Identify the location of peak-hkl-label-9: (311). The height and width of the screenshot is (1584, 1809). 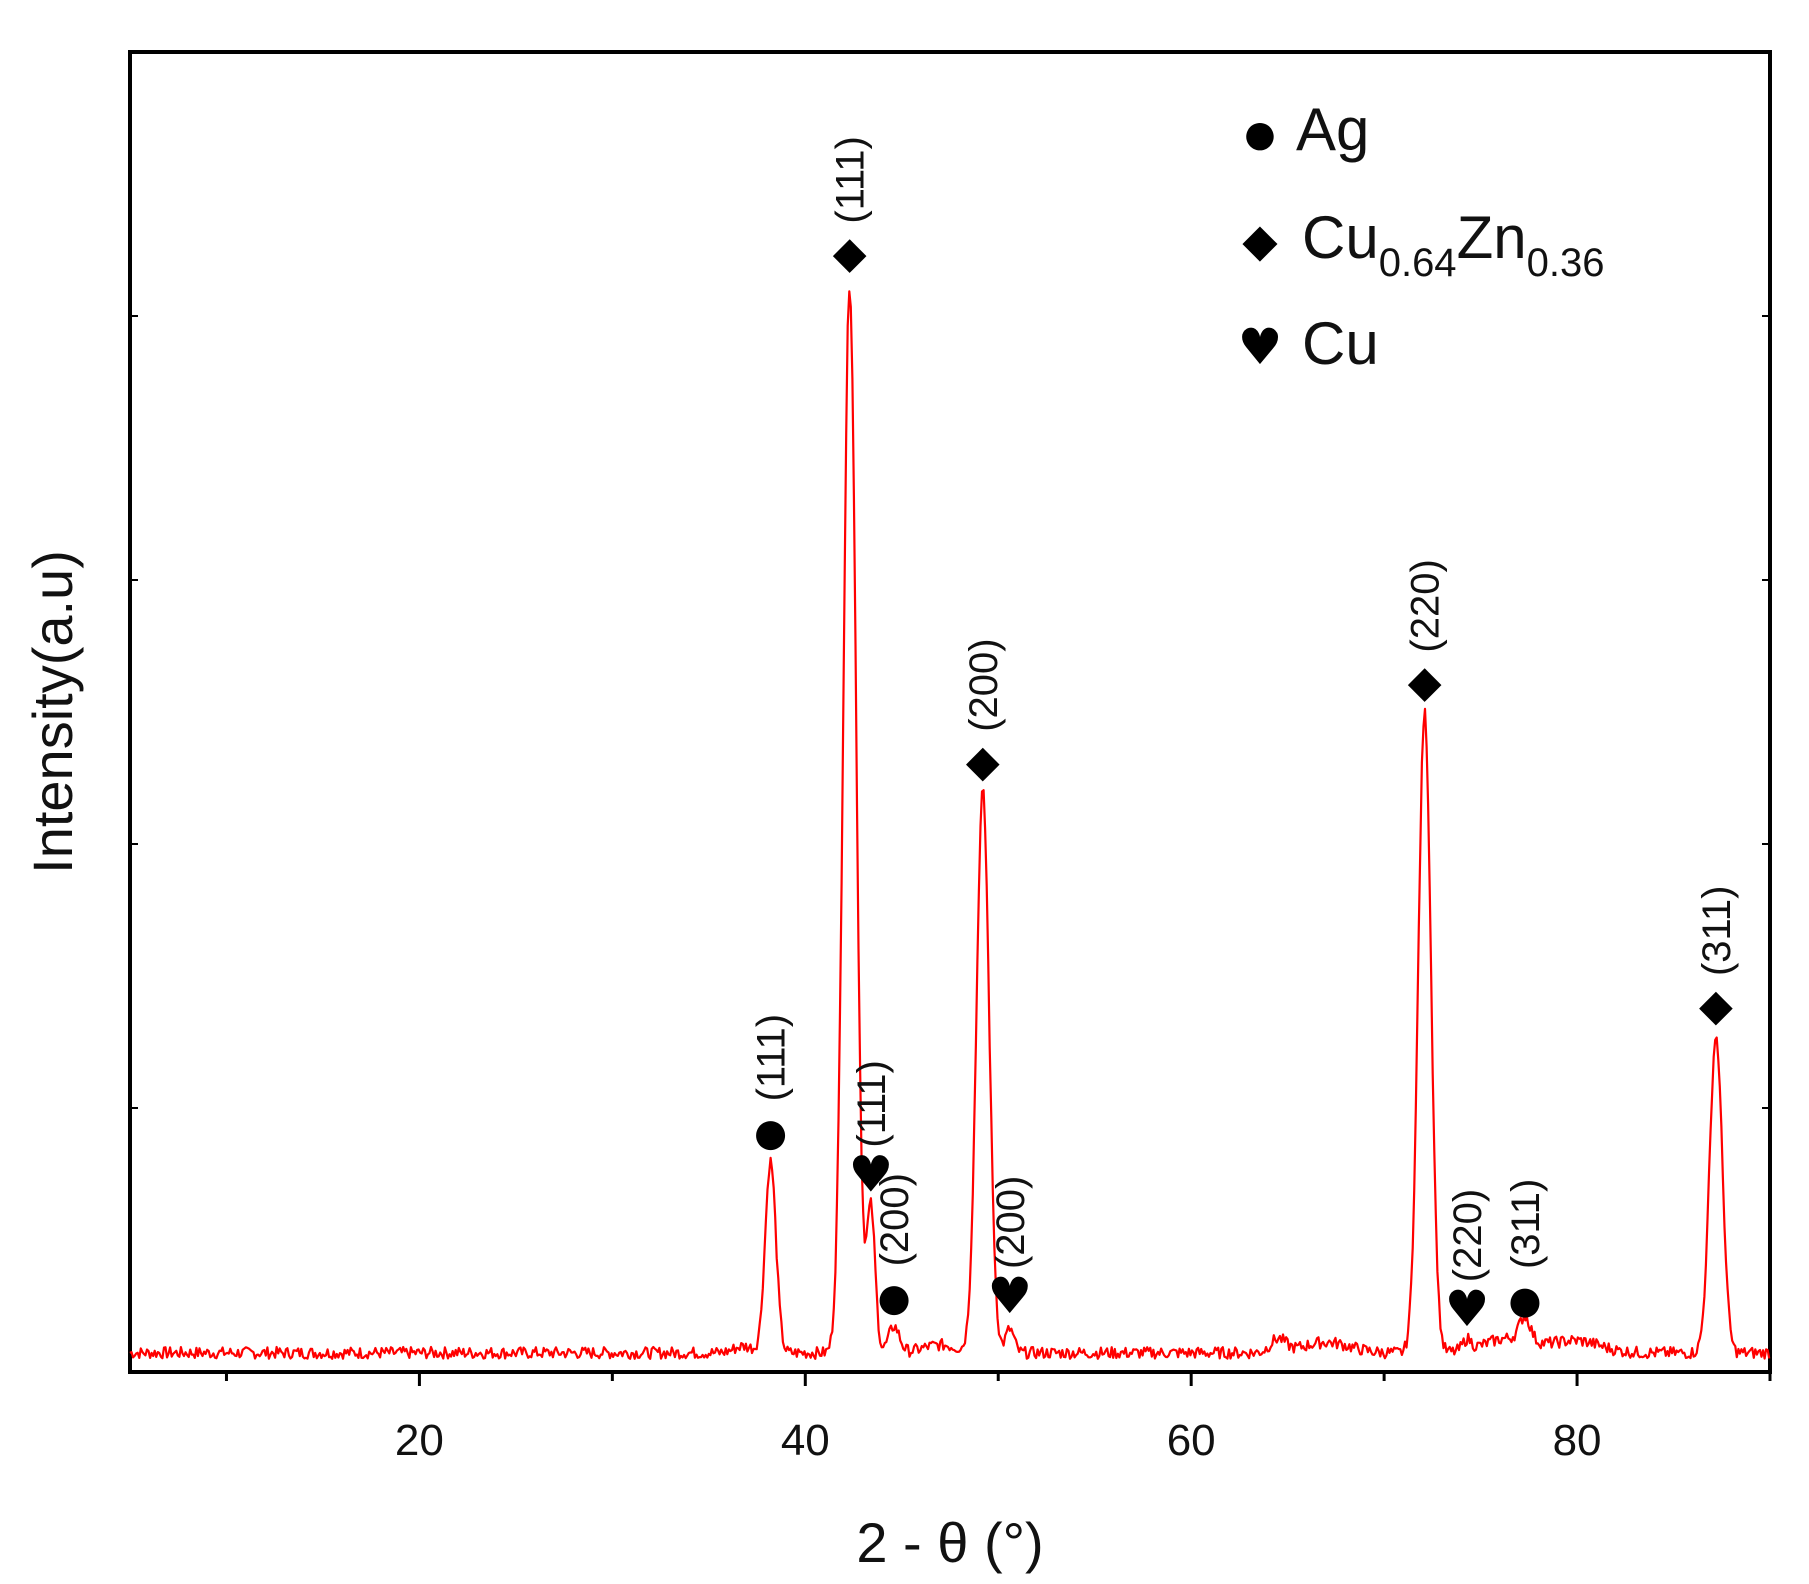
(1717, 931).